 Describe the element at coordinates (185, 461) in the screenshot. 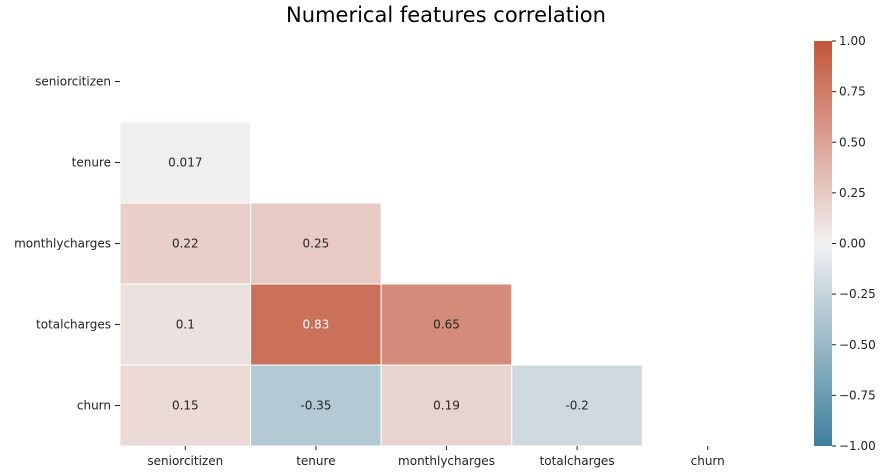

I see `x-tick-label: seniorcitizen` at that location.